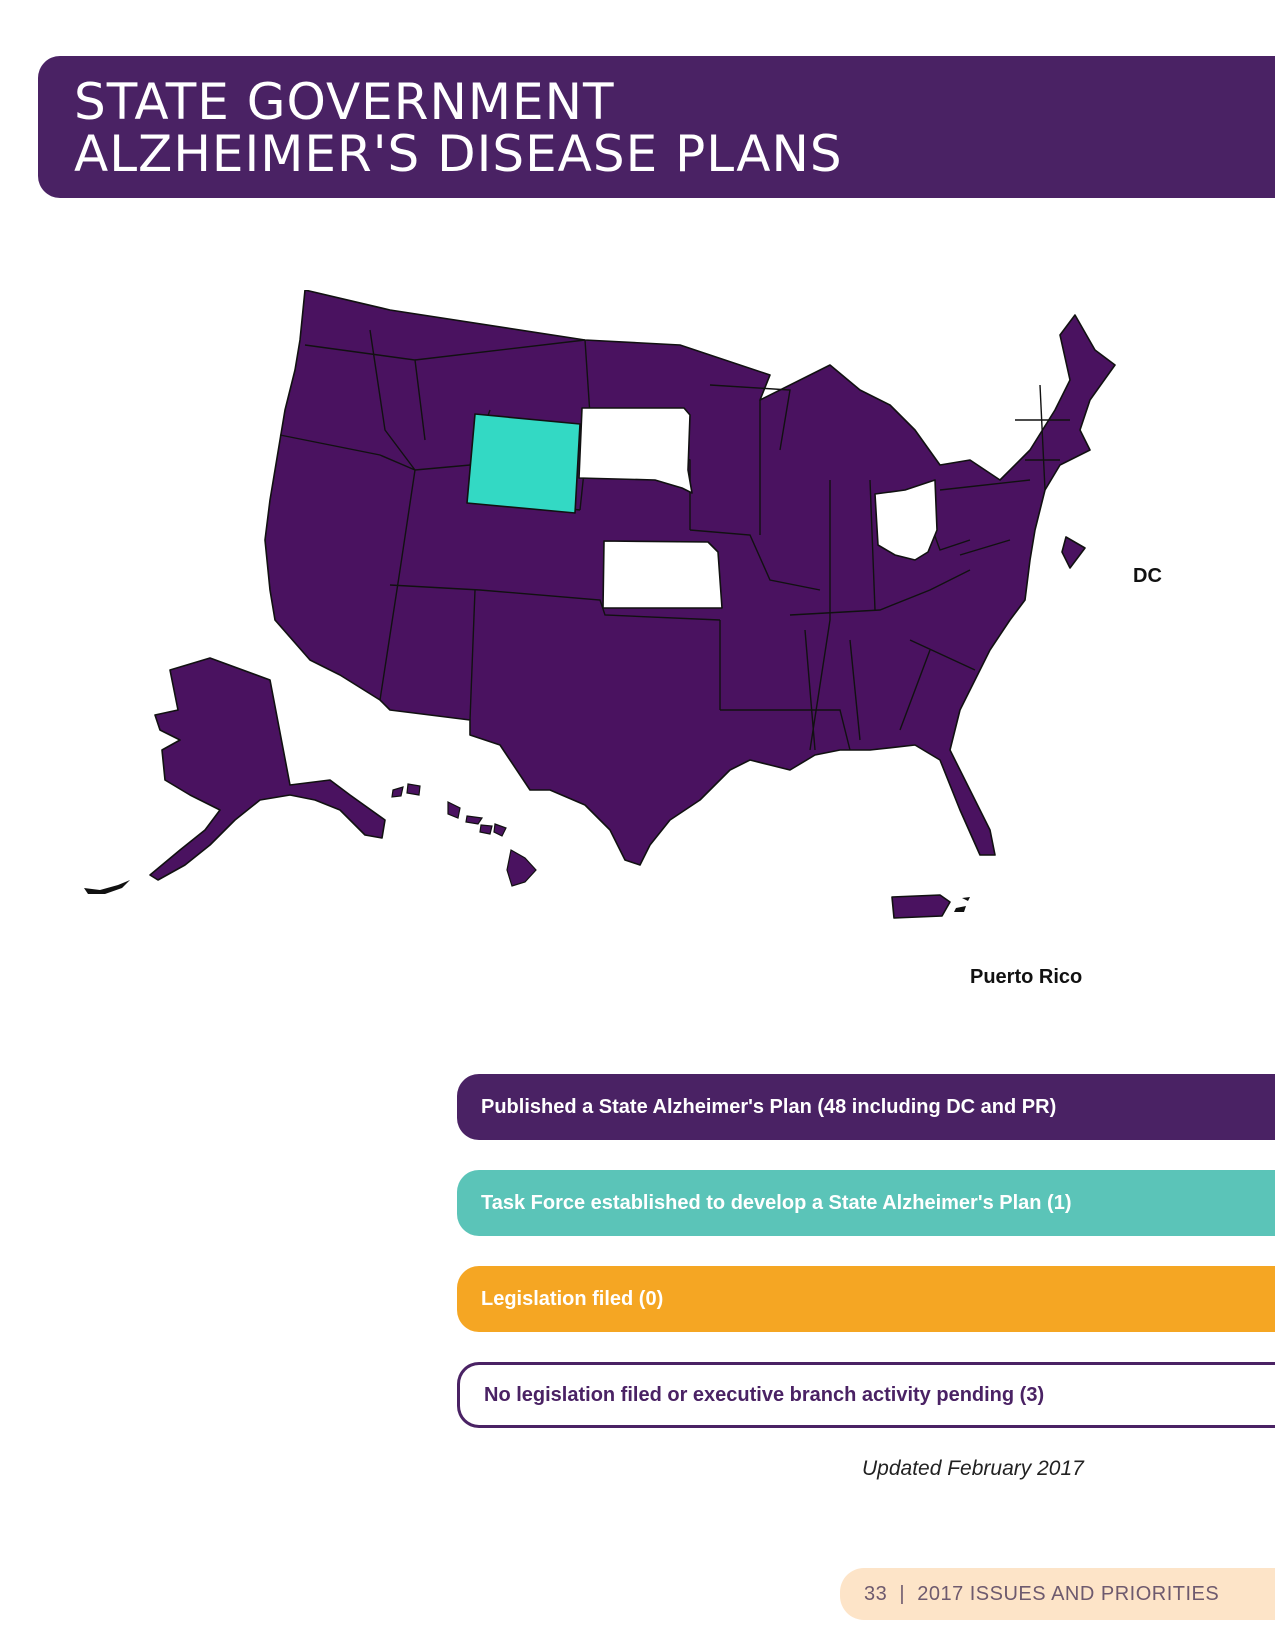 The height and width of the screenshot is (1650, 1275). Describe the element at coordinates (267, 769) in the screenshot. I see `state-alaska` at that location.